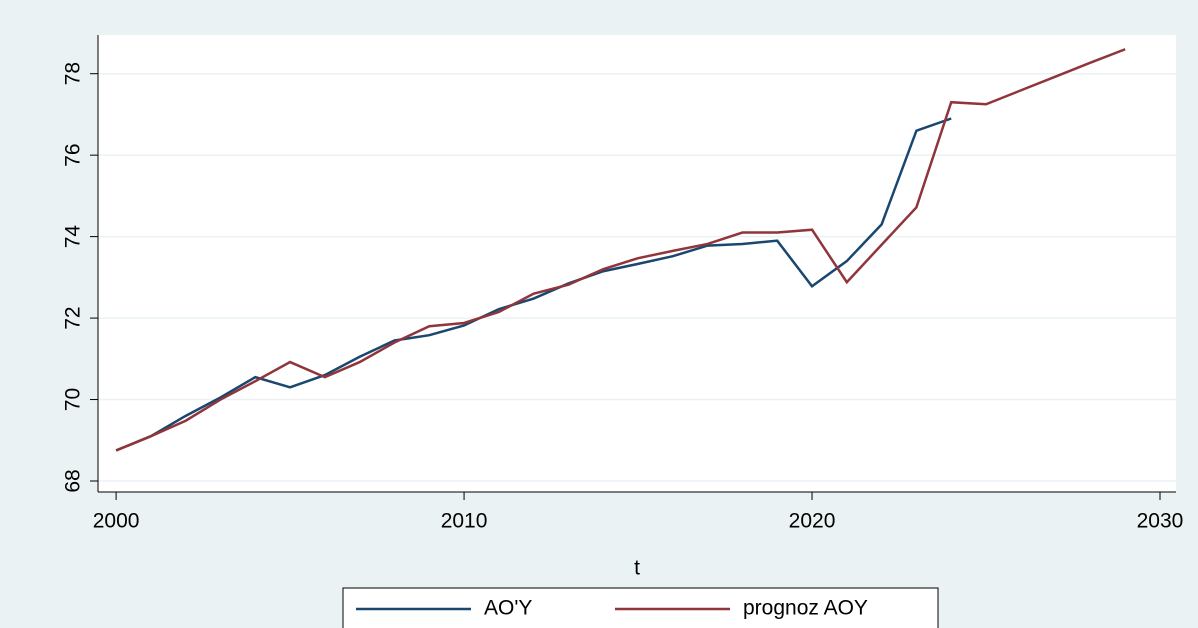  I want to click on y-tick-label: 78, so click(73, 73).